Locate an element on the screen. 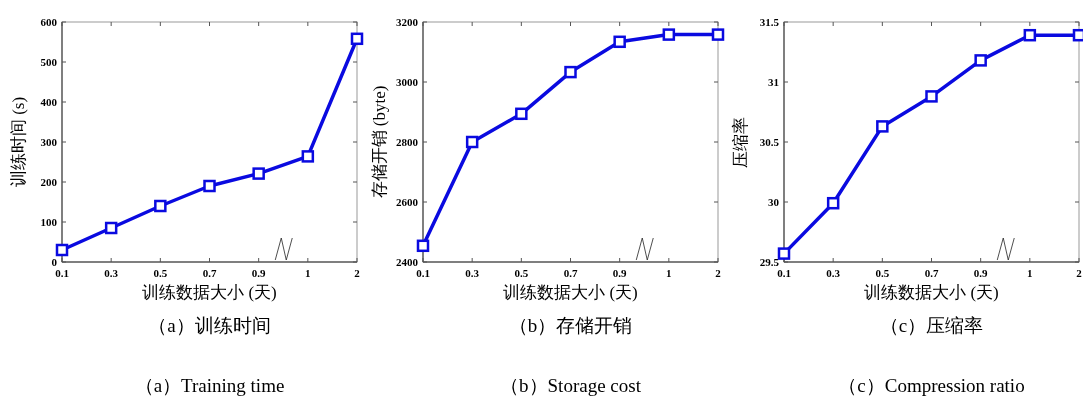 The image size is (1083, 406). text: （c）Compression ratio is located at coordinates (931, 385).